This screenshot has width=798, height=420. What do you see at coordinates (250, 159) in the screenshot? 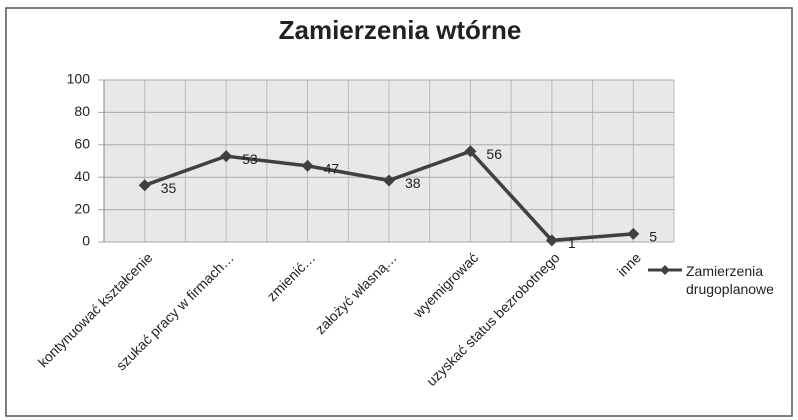
I see `data-label: 53` at bounding box center [250, 159].